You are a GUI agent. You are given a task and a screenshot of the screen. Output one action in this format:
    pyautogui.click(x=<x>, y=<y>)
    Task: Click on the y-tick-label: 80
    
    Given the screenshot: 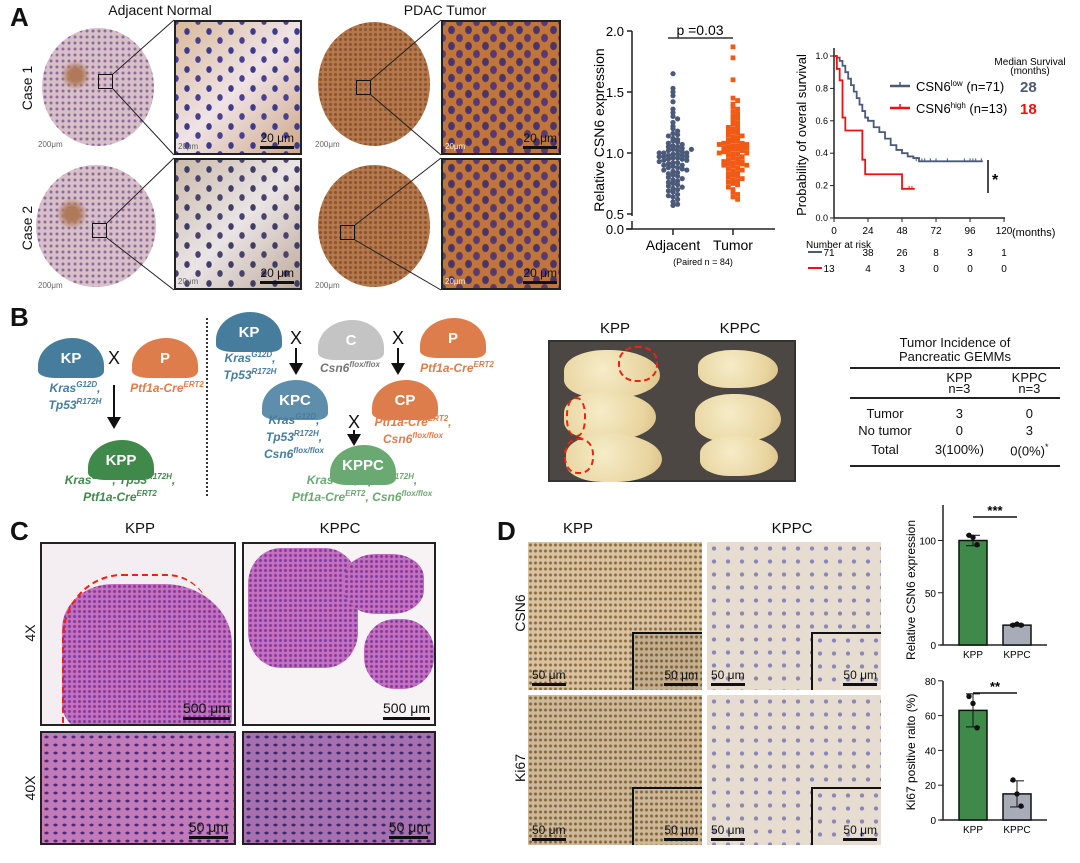 What is the action you would take?
    pyautogui.click(x=931, y=682)
    